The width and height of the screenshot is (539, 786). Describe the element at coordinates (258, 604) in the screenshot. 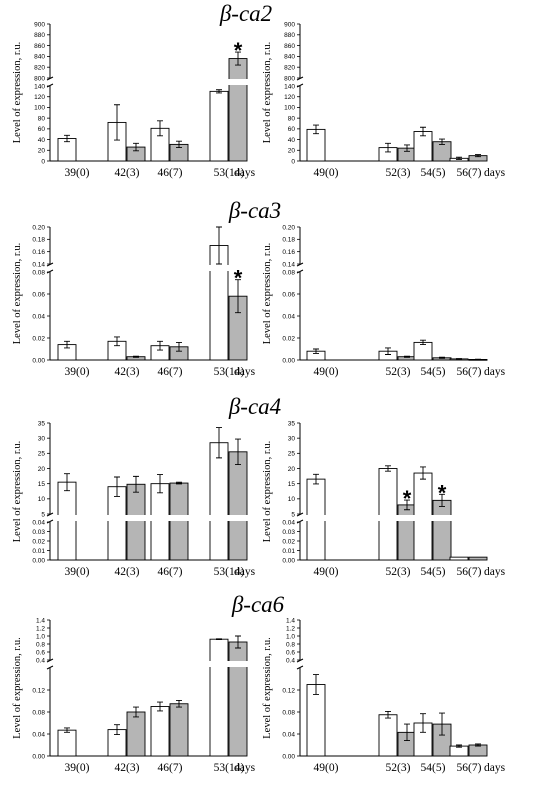

I see `chart-title: β-ca6` at that location.